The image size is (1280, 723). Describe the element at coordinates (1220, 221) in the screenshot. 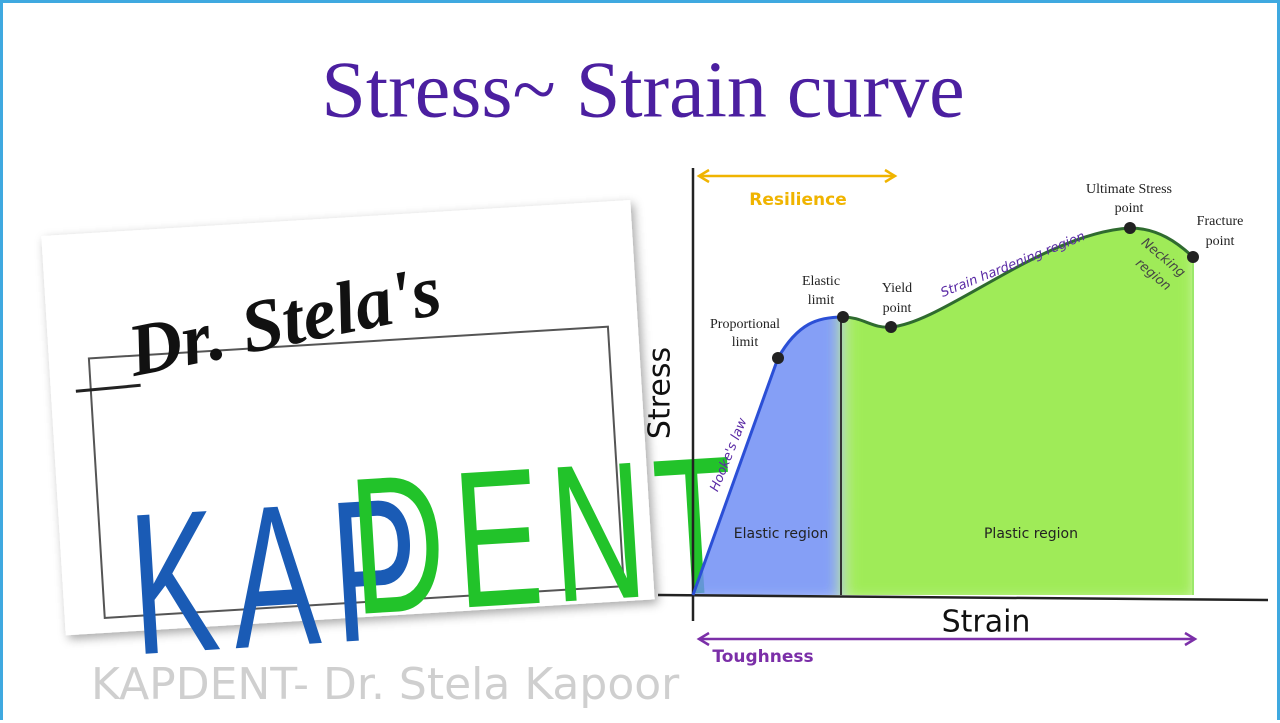

I see `point-label: Fracture` at that location.